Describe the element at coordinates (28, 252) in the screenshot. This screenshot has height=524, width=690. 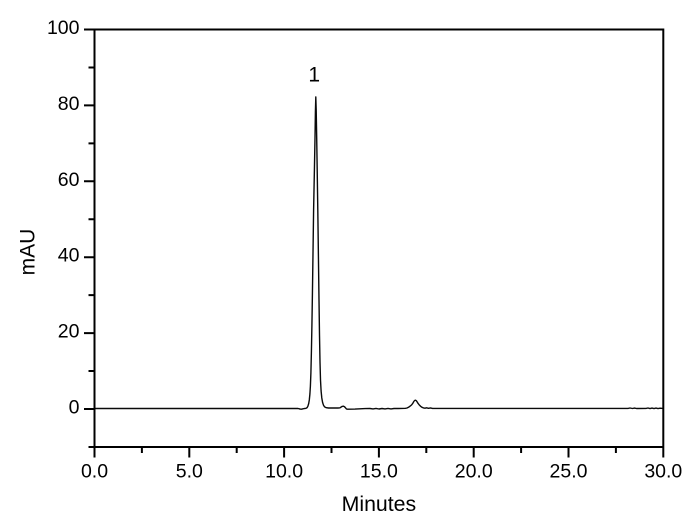
I see `svg-text: mAU` at that location.